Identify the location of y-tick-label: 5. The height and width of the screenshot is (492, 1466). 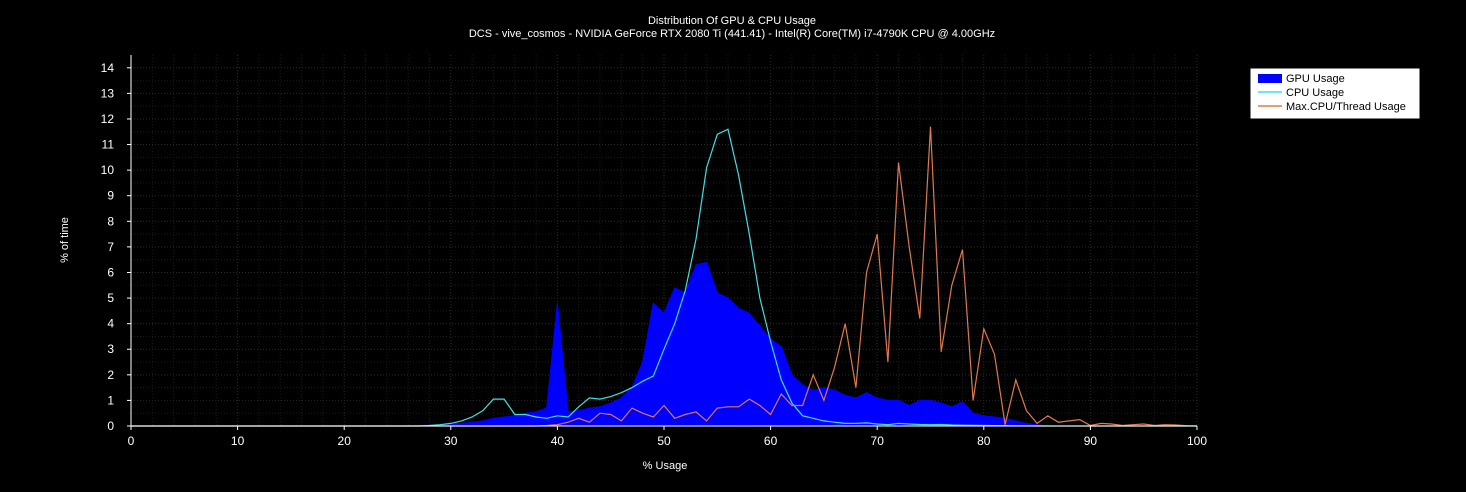
(110, 298).